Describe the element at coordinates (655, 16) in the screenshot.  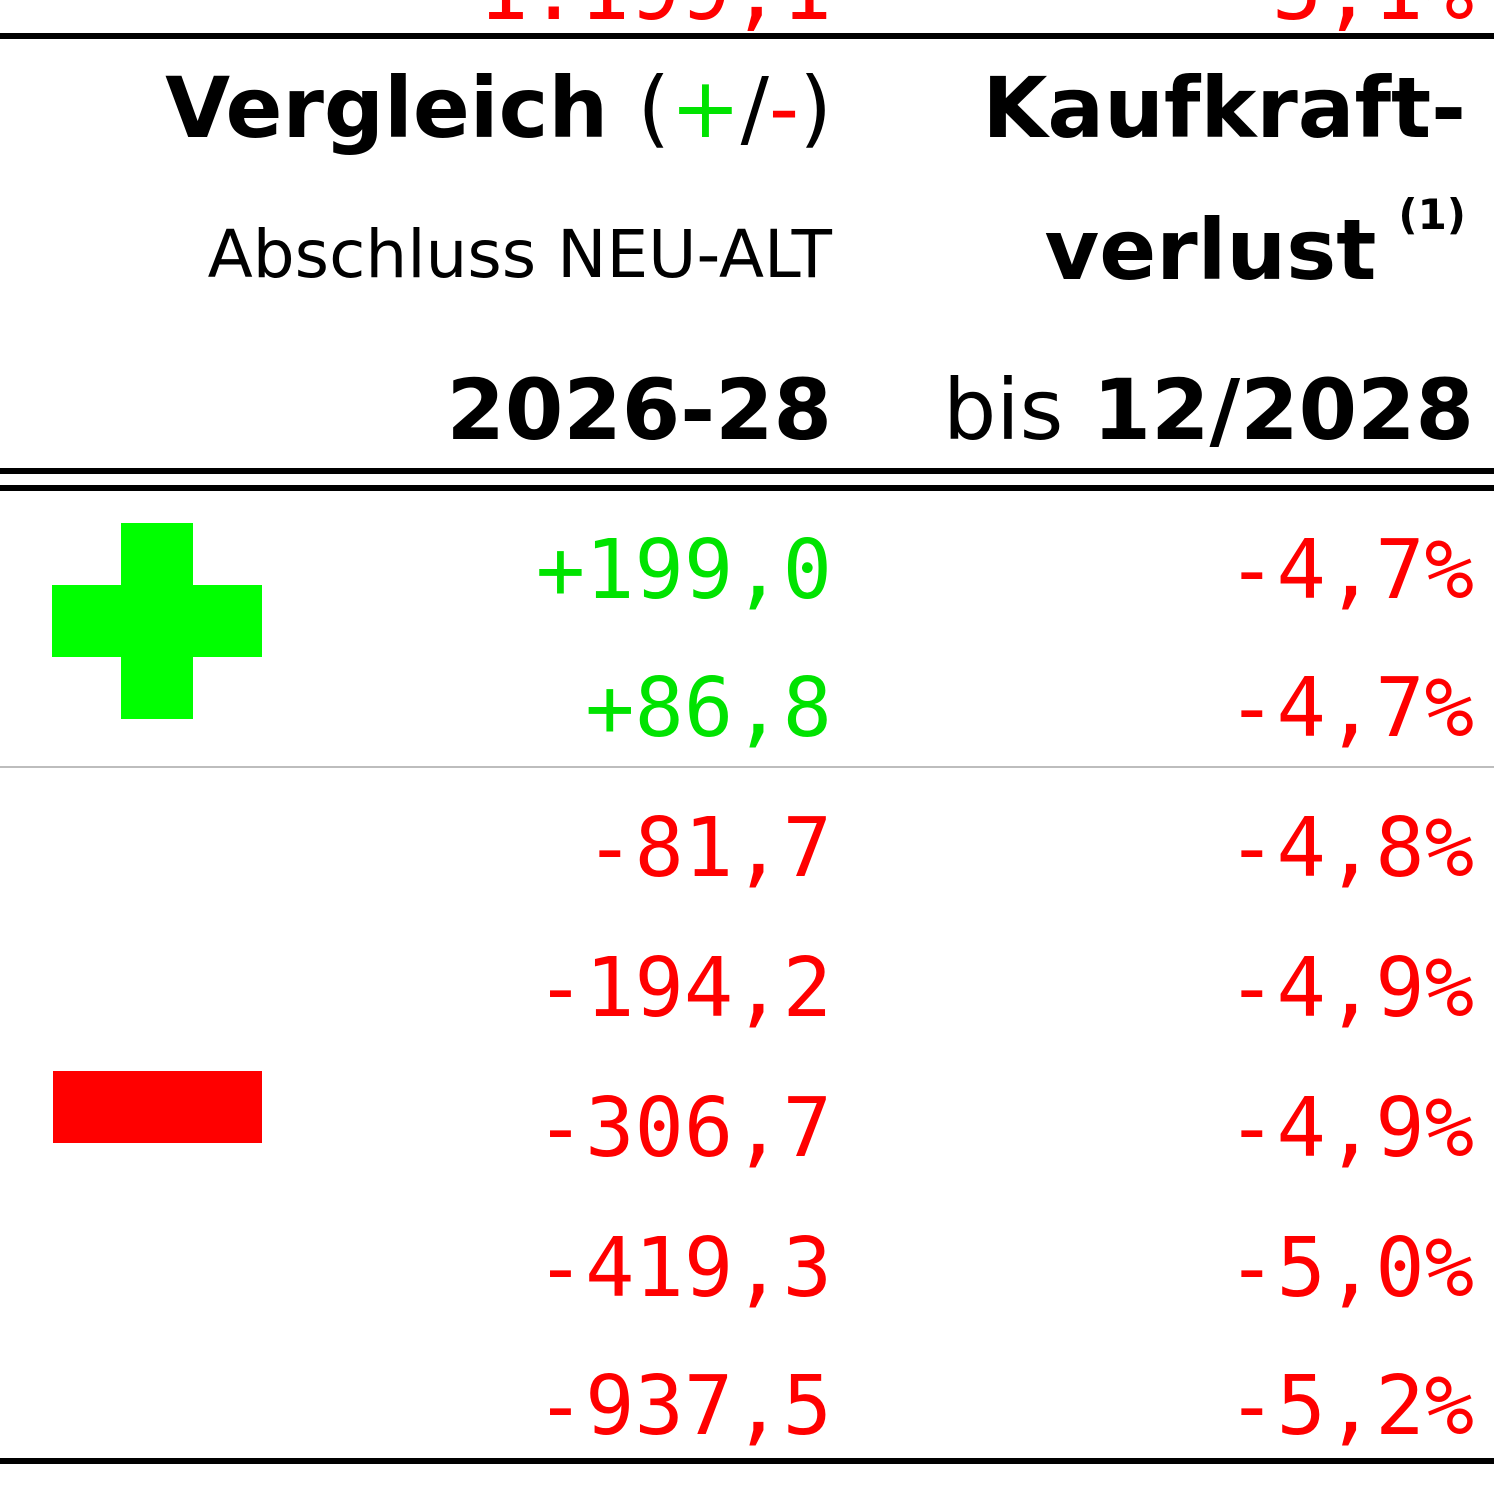
I see `cut-off-comparison-value: 1.199,1` at that location.